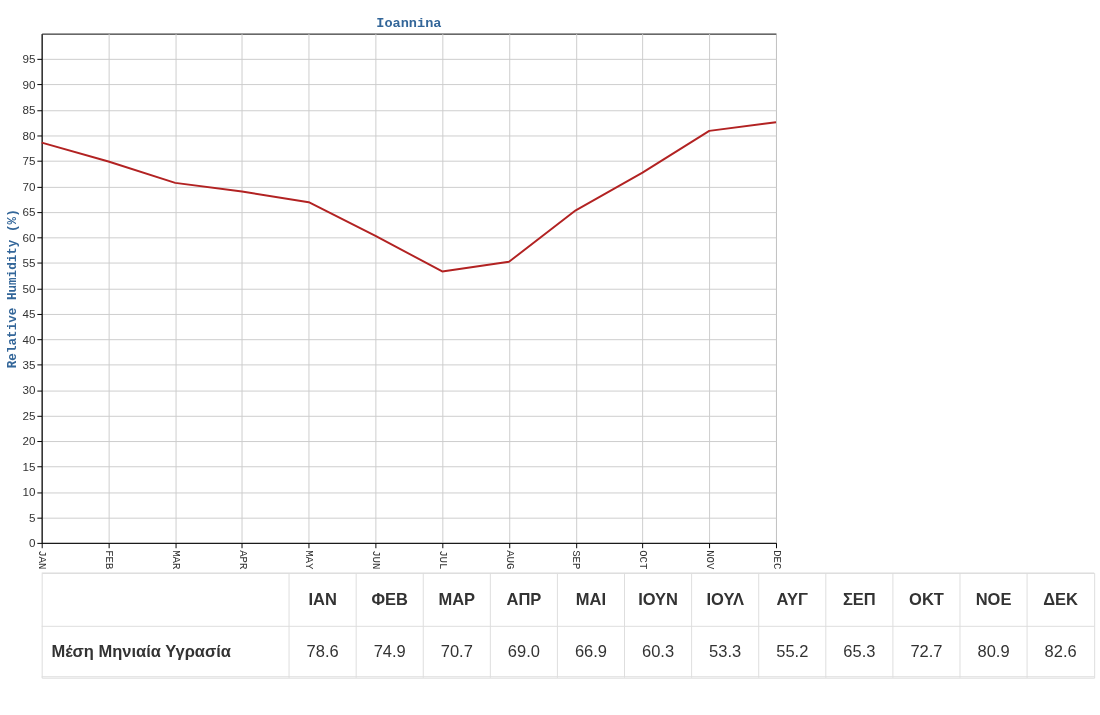  Describe the element at coordinates (926, 651) in the screenshot. I see `data-label: 72.7` at that location.